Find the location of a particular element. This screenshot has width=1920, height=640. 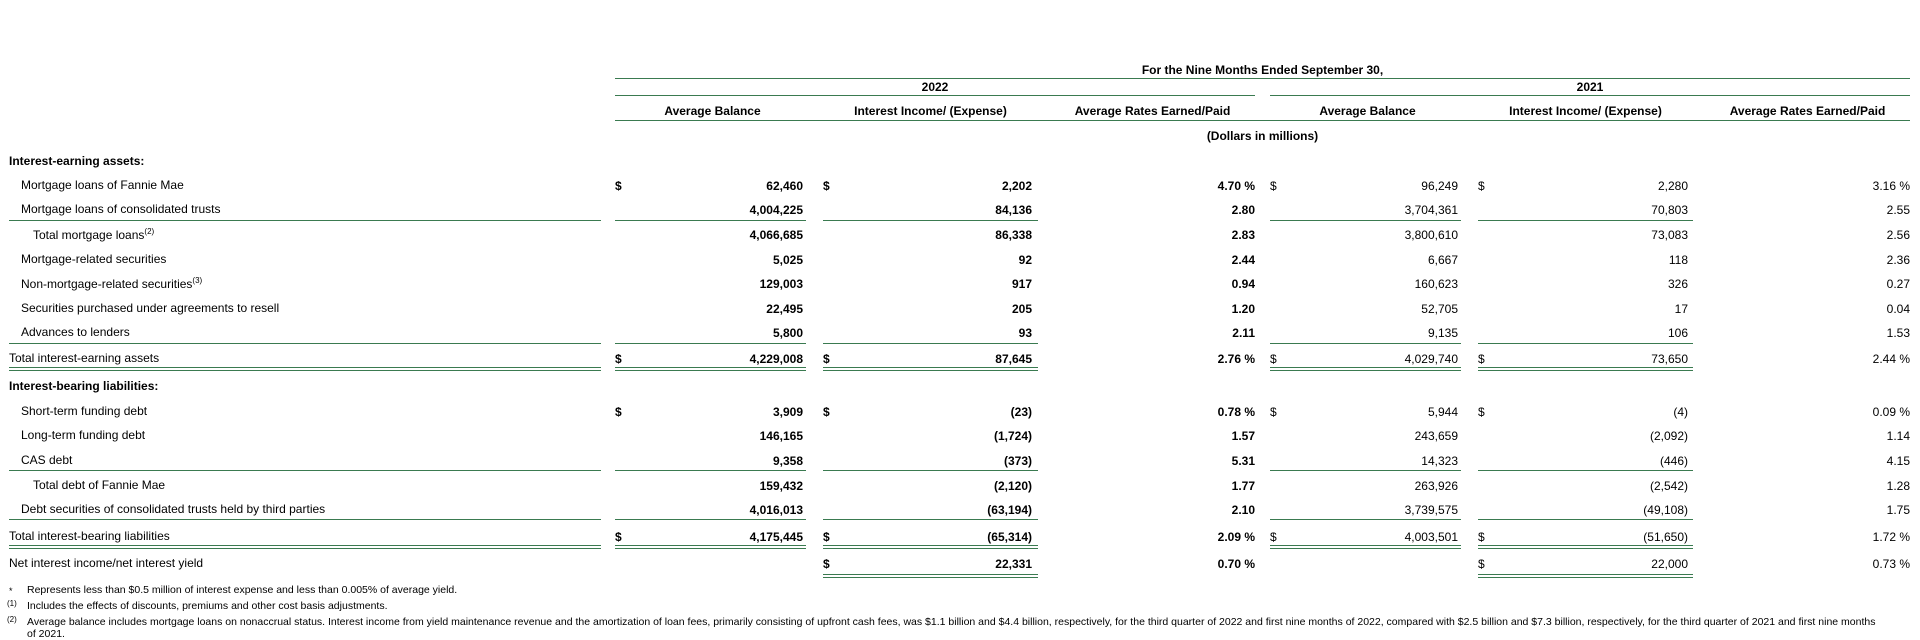

period-underline is located at coordinates (1262, 78).